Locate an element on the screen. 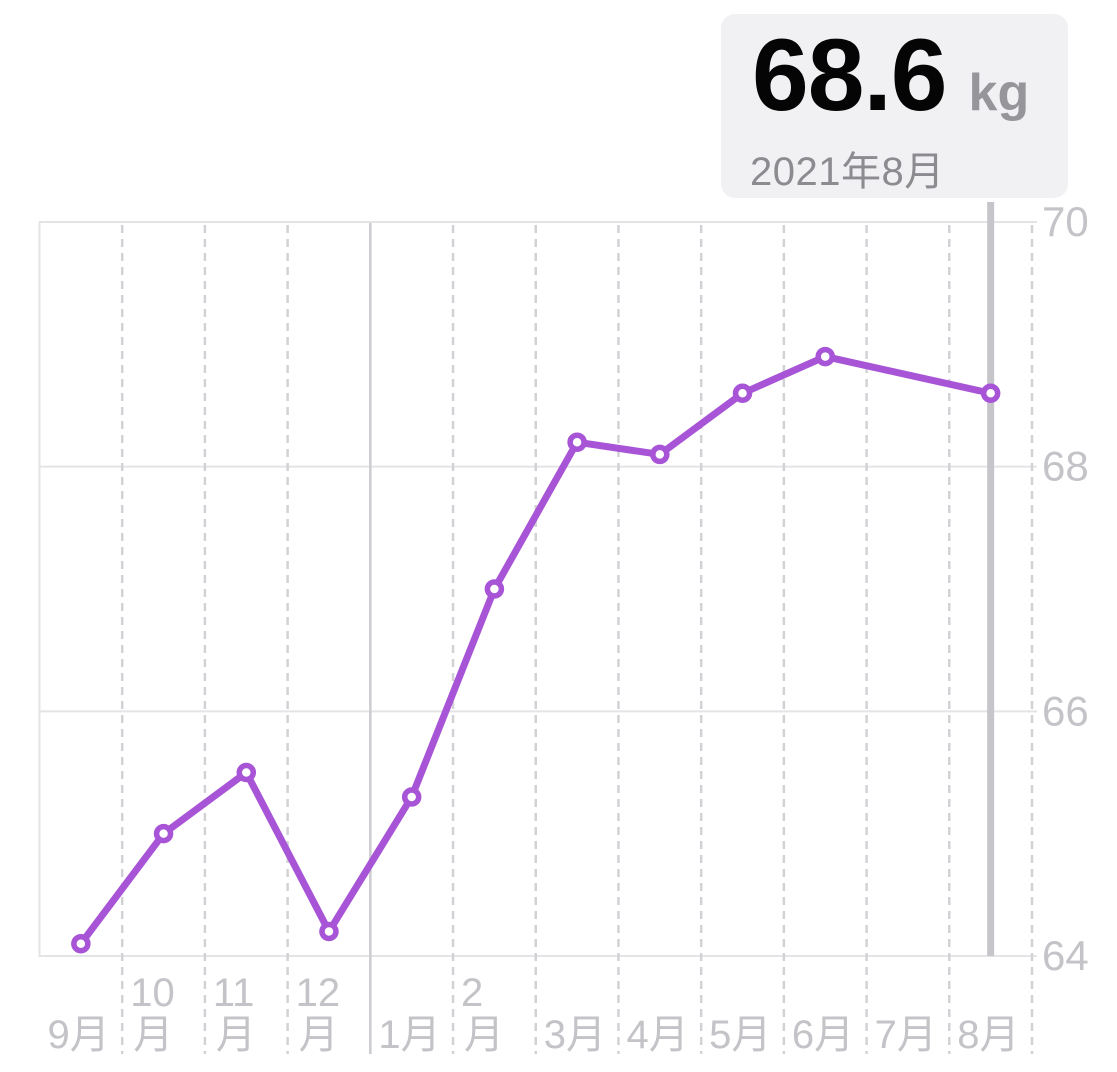 The height and width of the screenshot is (1072, 1117). selected-weight-readout: 68.6 kg is located at coordinates (890, 75).